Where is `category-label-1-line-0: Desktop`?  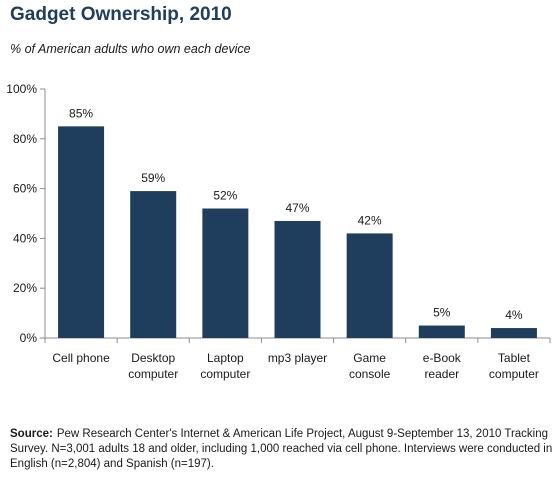 category-label-1-line-0: Desktop is located at coordinates (153, 358).